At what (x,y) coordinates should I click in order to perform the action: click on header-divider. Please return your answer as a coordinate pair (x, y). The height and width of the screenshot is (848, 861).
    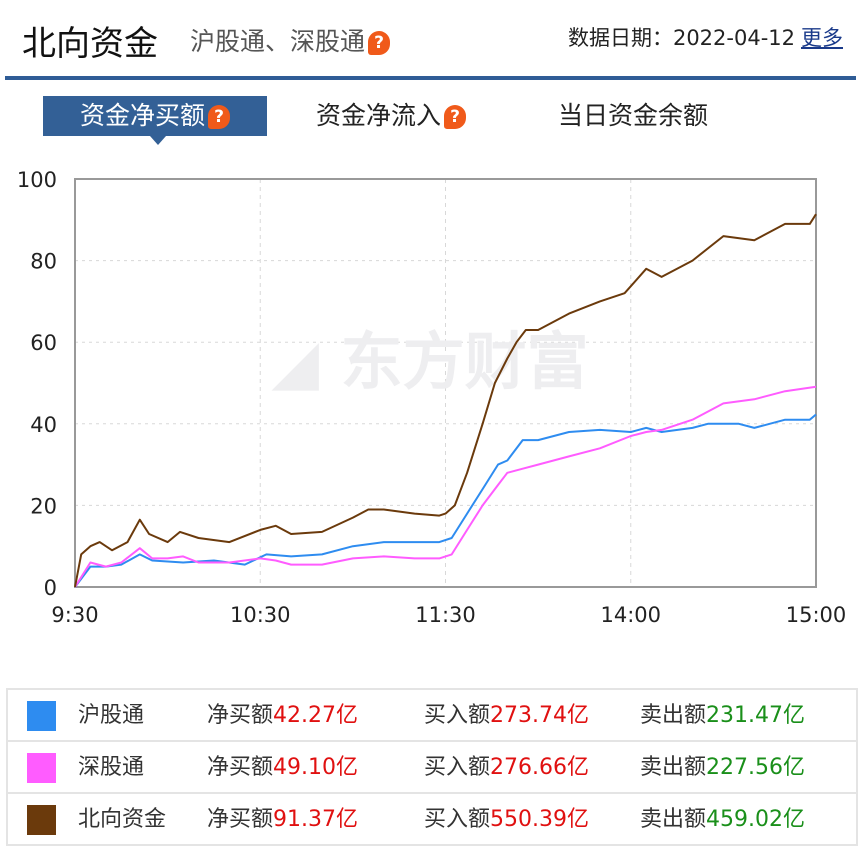
    Looking at the image, I should click on (430, 78).